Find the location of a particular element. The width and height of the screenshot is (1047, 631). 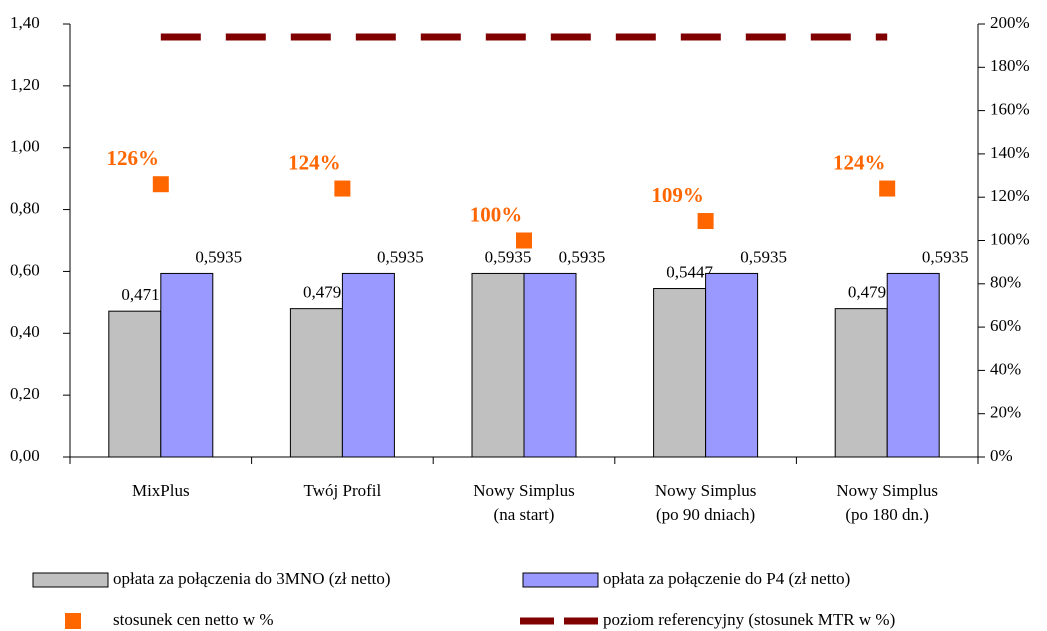

y2-tick-label: 0% is located at coordinates (1001, 455).